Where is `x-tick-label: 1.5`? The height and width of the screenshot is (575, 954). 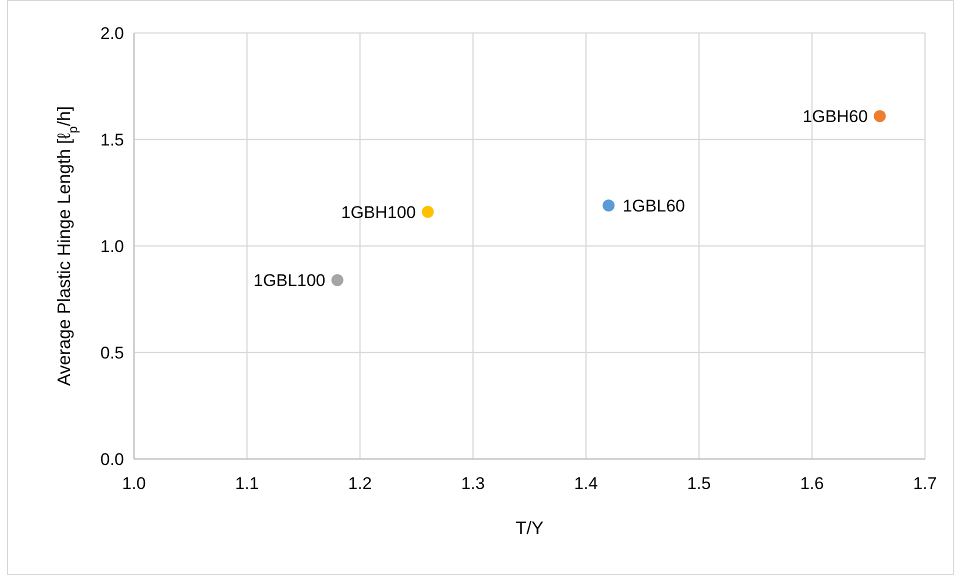
x-tick-label: 1.5 is located at coordinates (699, 483).